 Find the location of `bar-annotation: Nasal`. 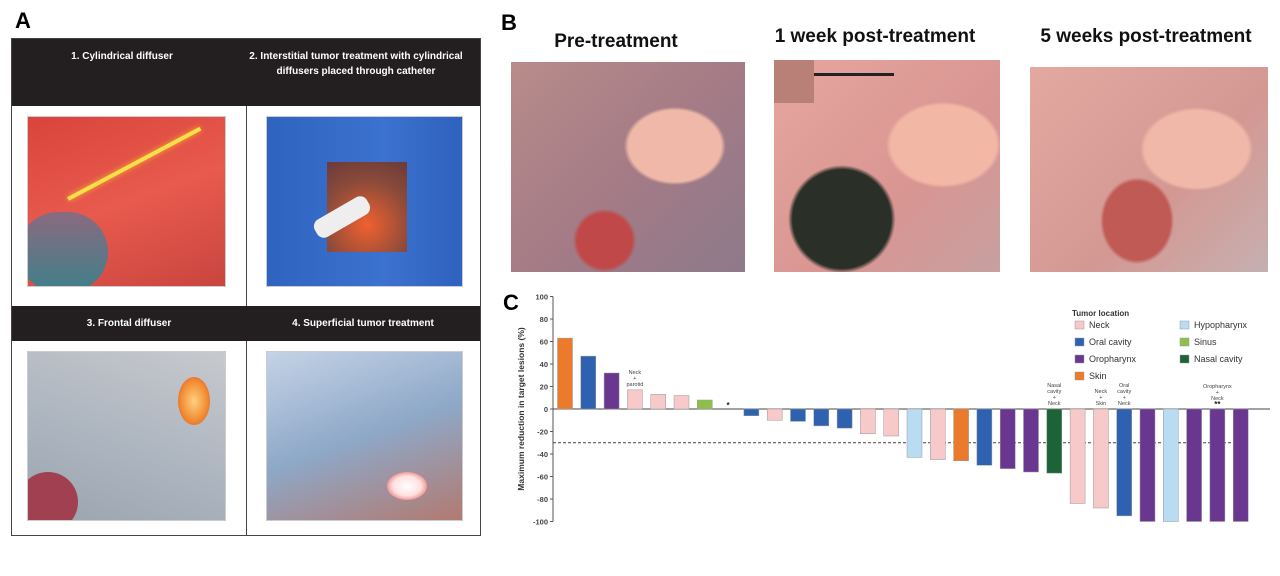

bar-annotation: Nasal is located at coordinates (1054, 386).